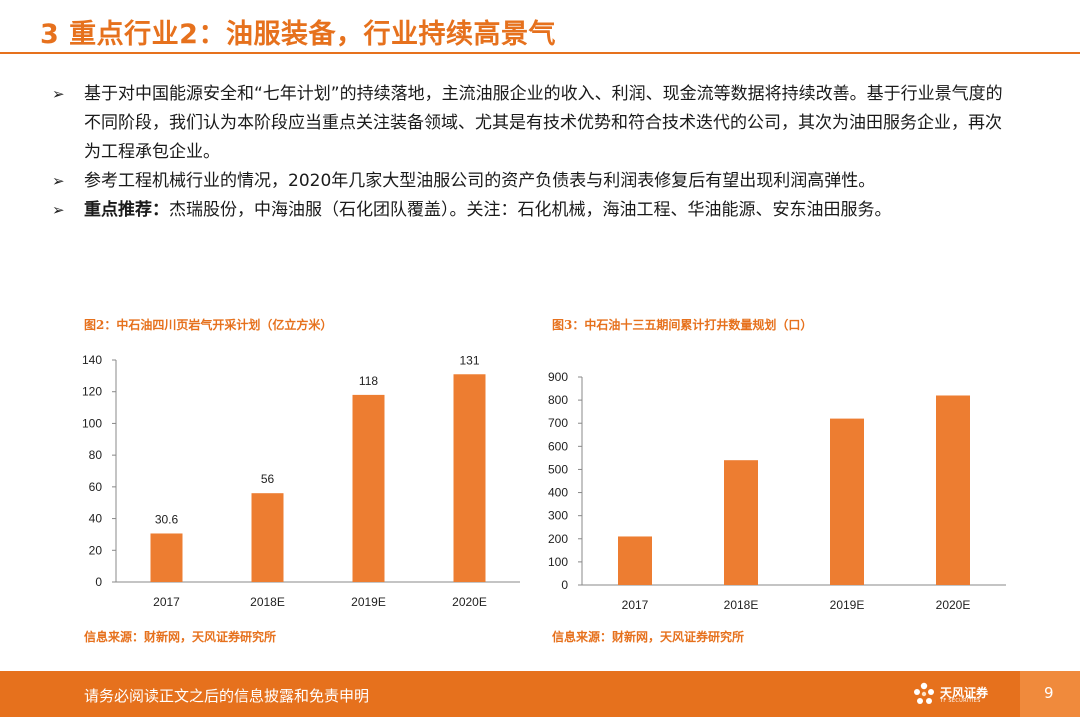  Describe the element at coordinates (648, 637) in the screenshot. I see `figure-3-source: 信息来源：财新网，天风证券研究所` at that location.